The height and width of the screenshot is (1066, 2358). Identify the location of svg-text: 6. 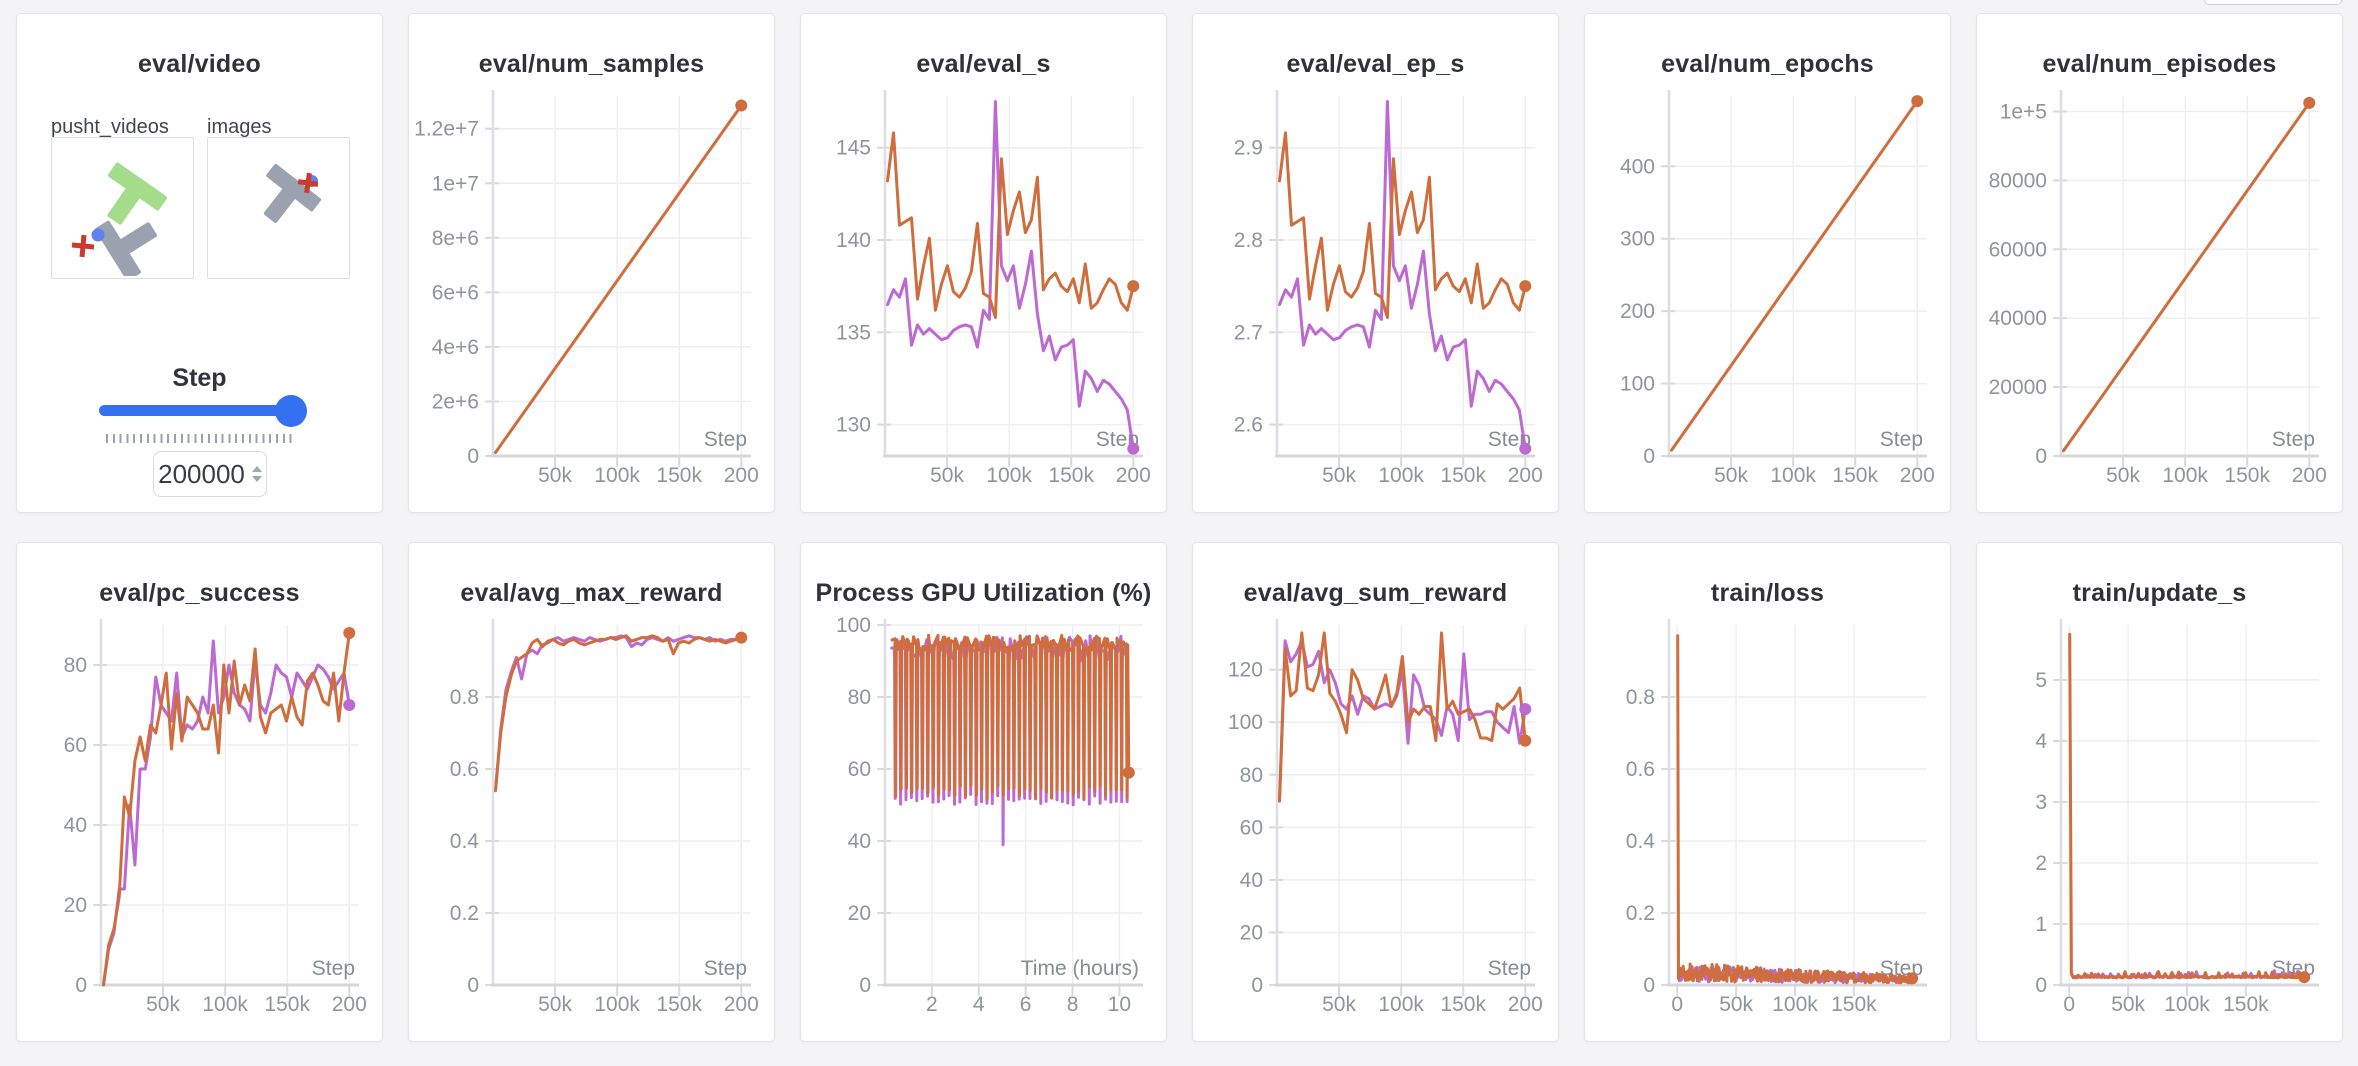
(1026, 1004).